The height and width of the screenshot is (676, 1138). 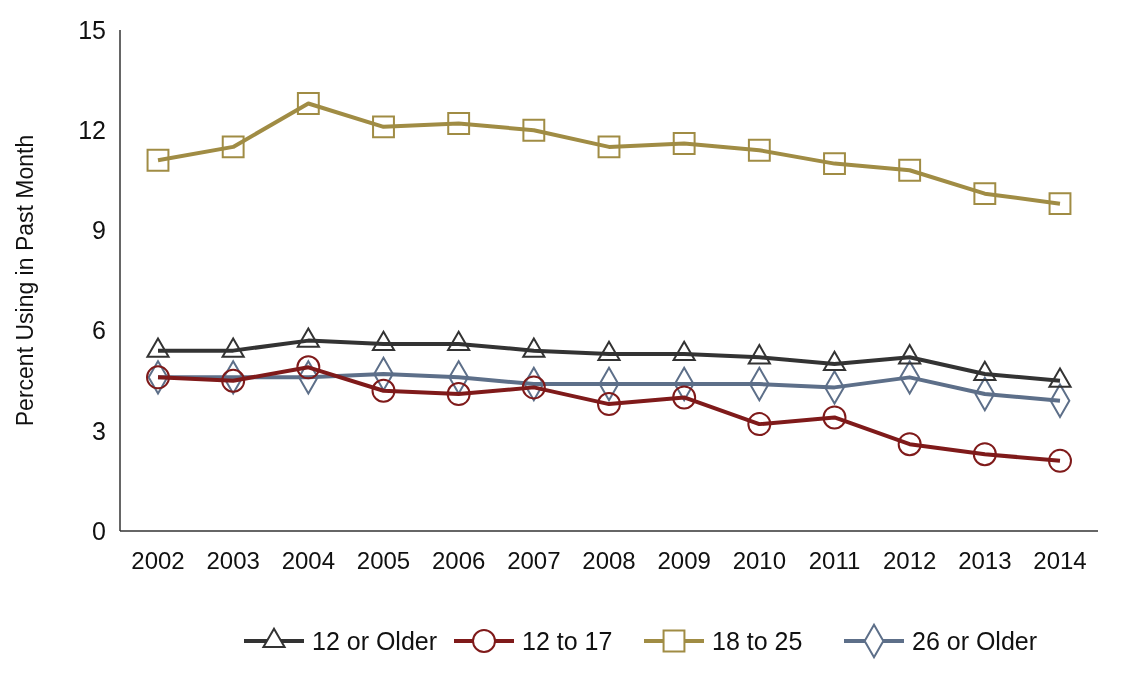 What do you see at coordinates (99, 230) in the screenshot?
I see `y-tick-label: 9` at bounding box center [99, 230].